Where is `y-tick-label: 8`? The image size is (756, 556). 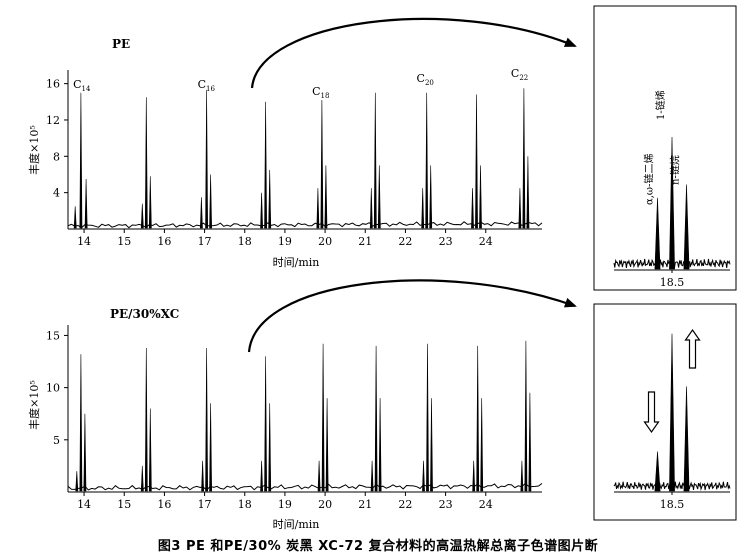 y-tick-label: 8 is located at coordinates (56, 156).